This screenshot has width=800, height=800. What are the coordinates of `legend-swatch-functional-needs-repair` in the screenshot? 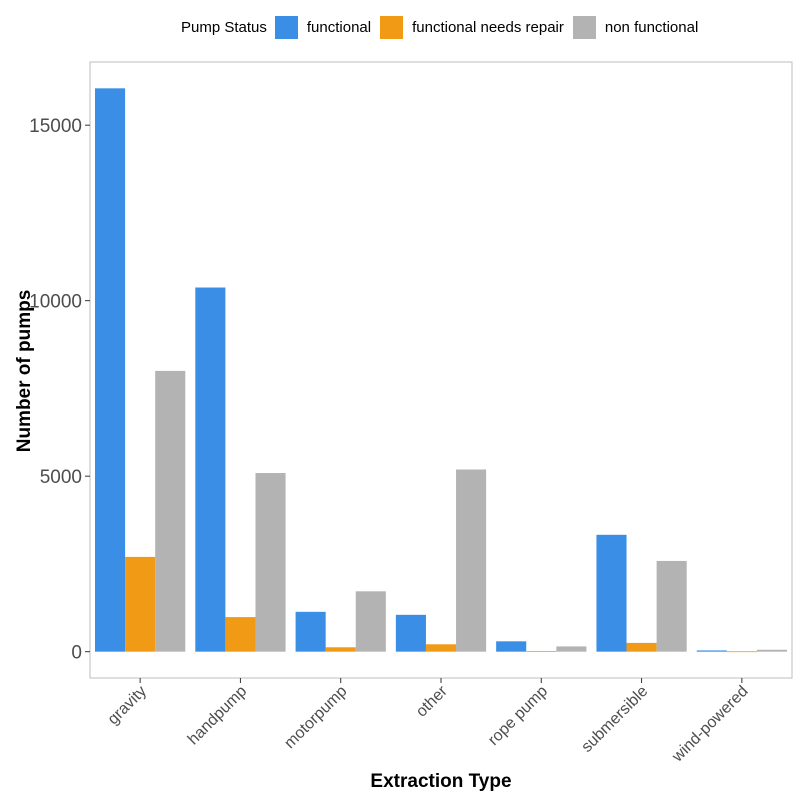 It's located at (392, 27).